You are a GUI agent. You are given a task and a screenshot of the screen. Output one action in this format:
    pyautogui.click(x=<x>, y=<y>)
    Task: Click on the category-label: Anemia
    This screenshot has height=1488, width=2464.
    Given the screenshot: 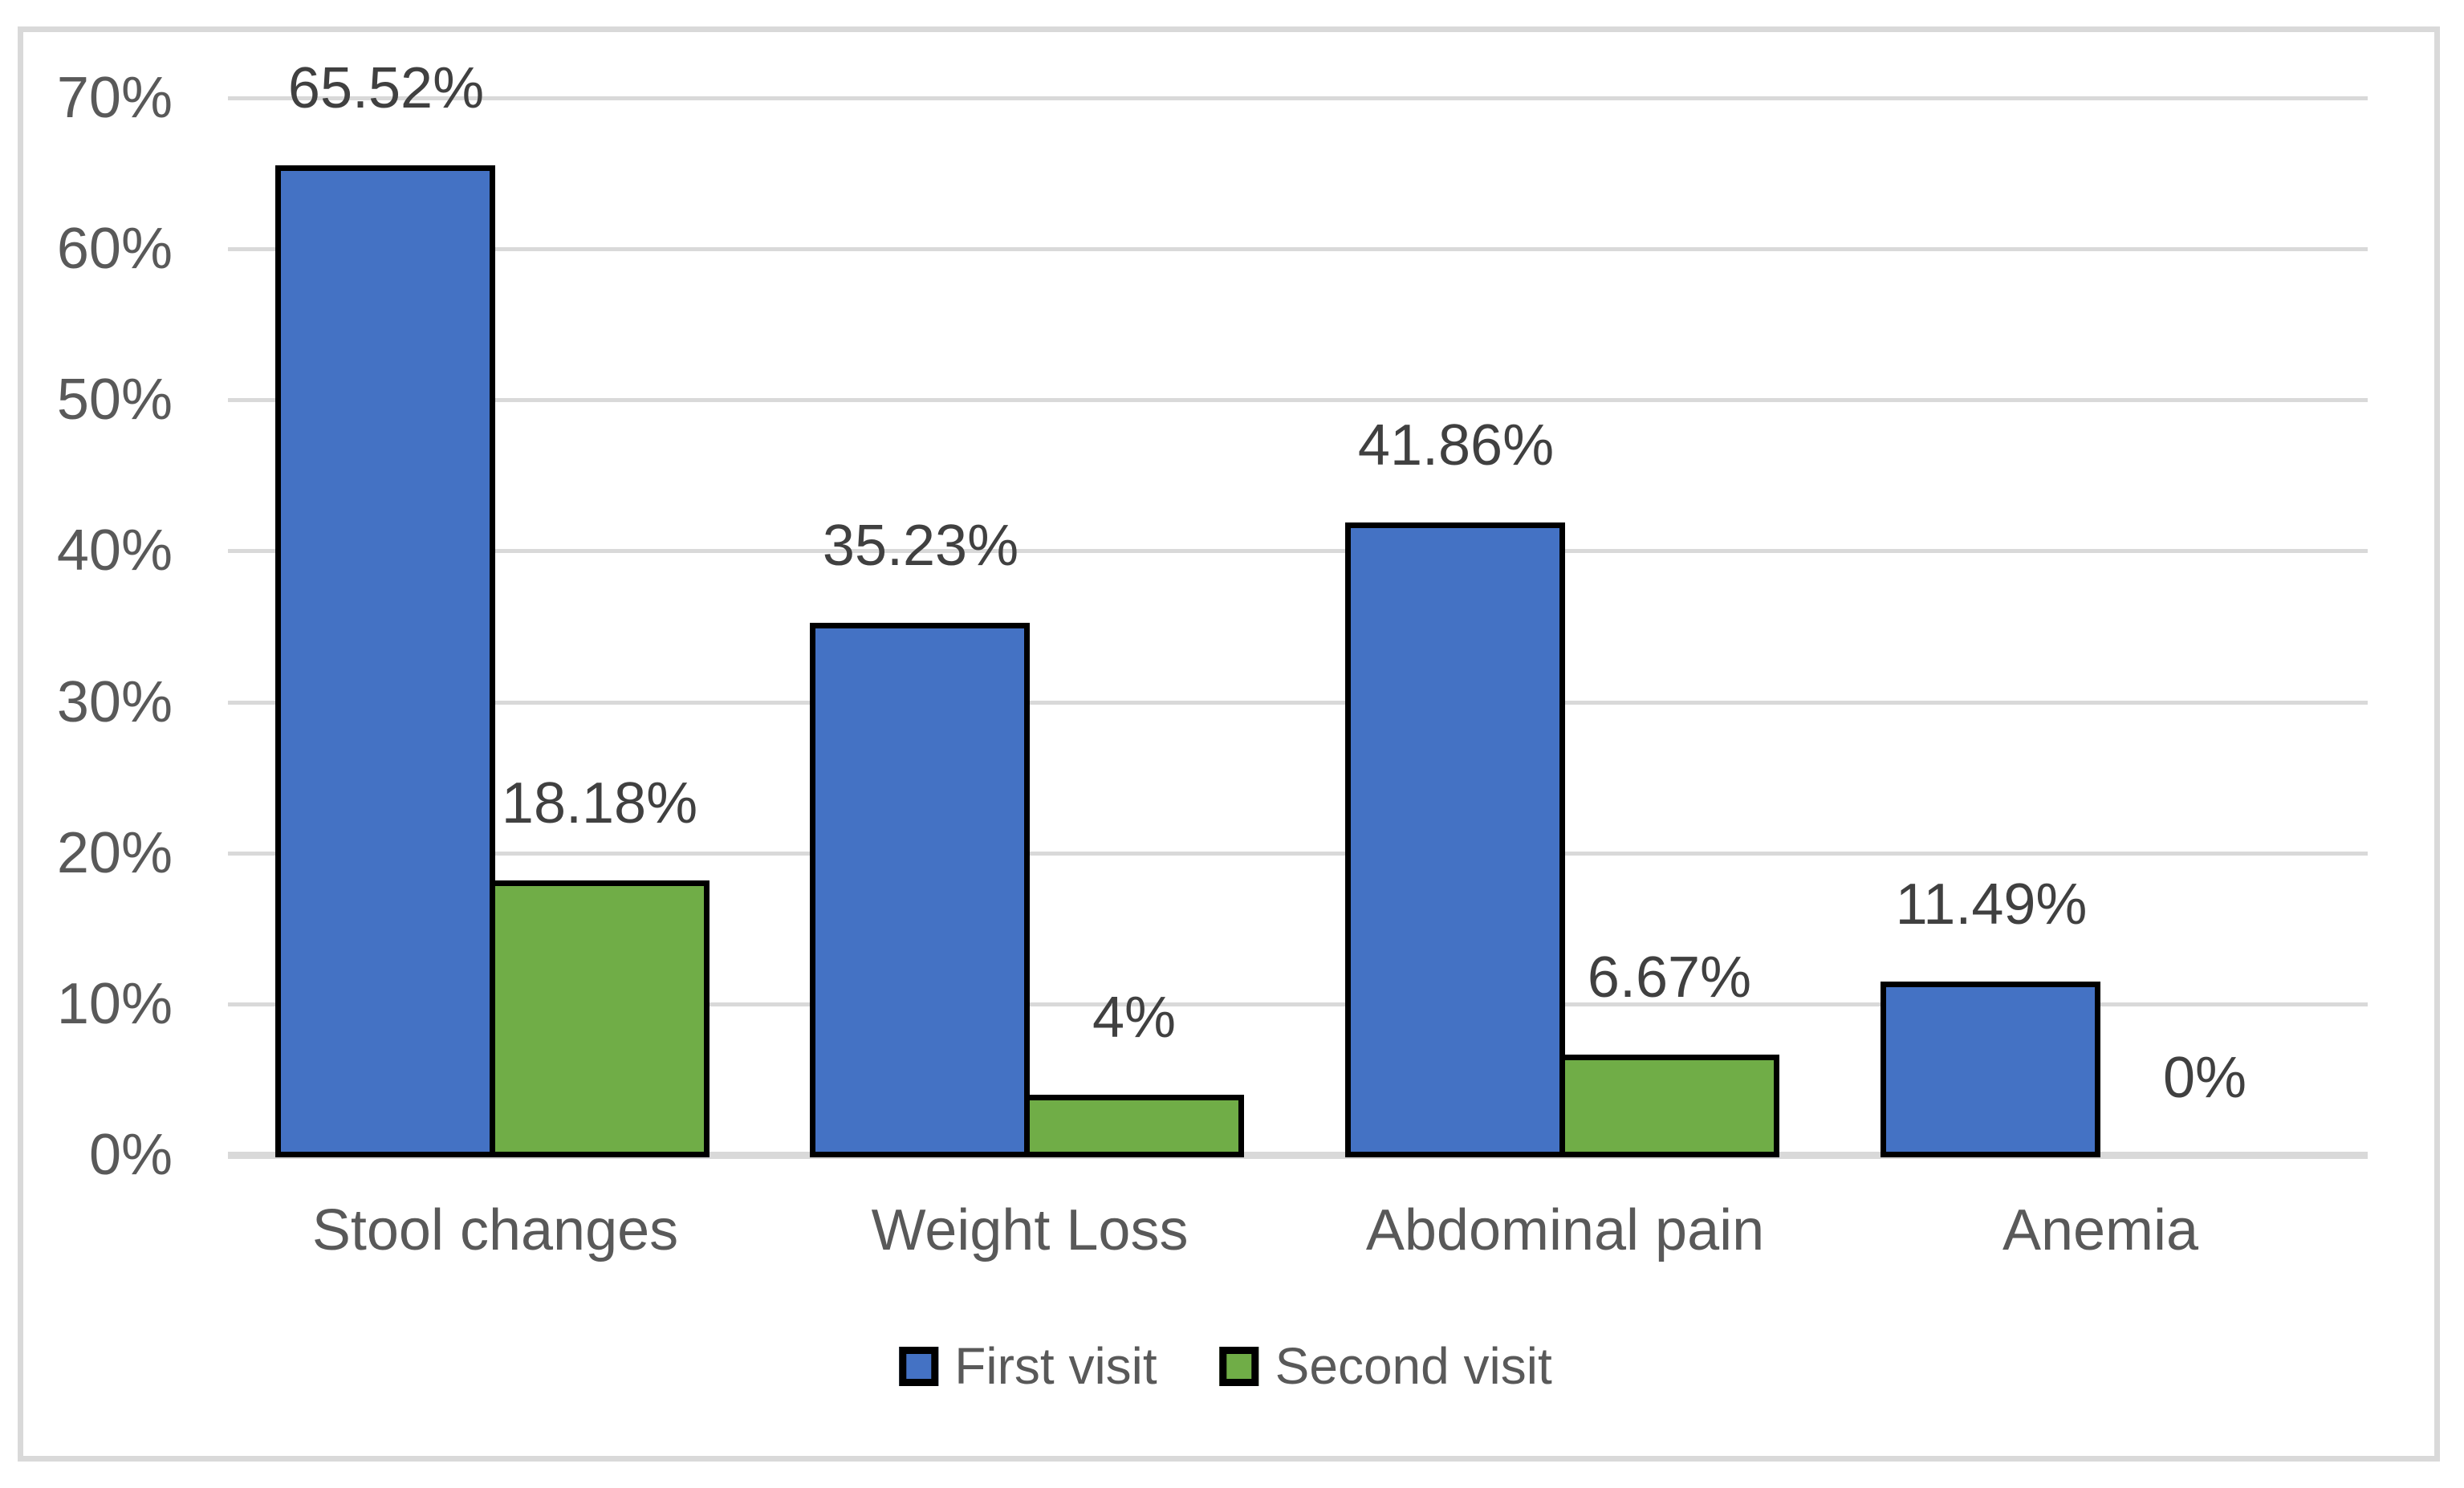 What is the action you would take?
    pyautogui.click(x=2101, y=1230)
    